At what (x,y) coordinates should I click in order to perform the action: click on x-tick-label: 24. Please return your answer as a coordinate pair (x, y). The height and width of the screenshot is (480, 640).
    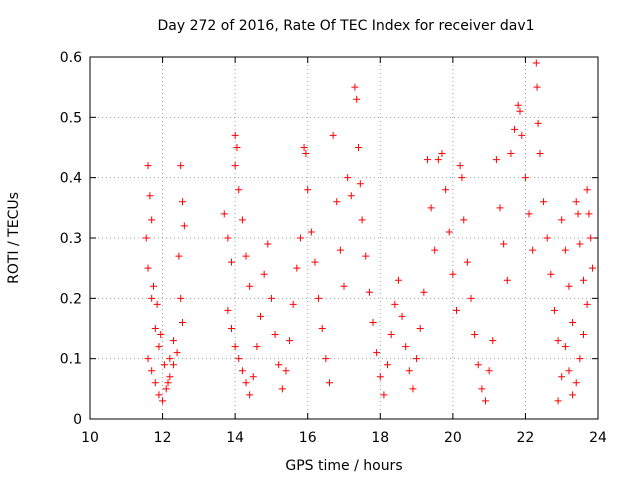
    Looking at the image, I should click on (598, 438).